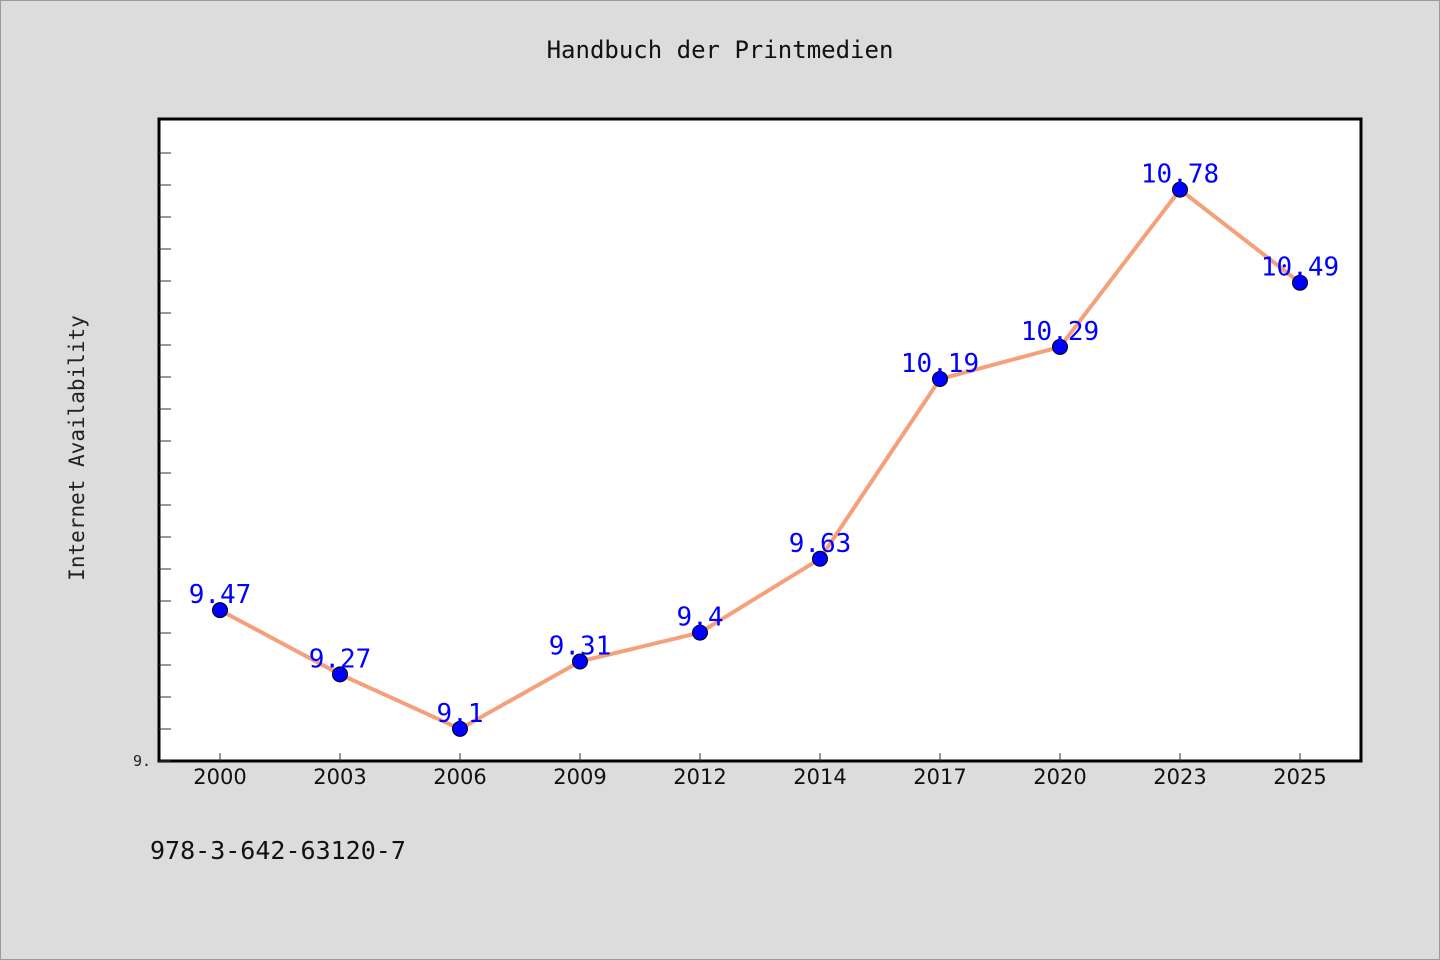  What do you see at coordinates (720, 50) in the screenshot?
I see `chart-title: Handbuch der Printmedien` at bounding box center [720, 50].